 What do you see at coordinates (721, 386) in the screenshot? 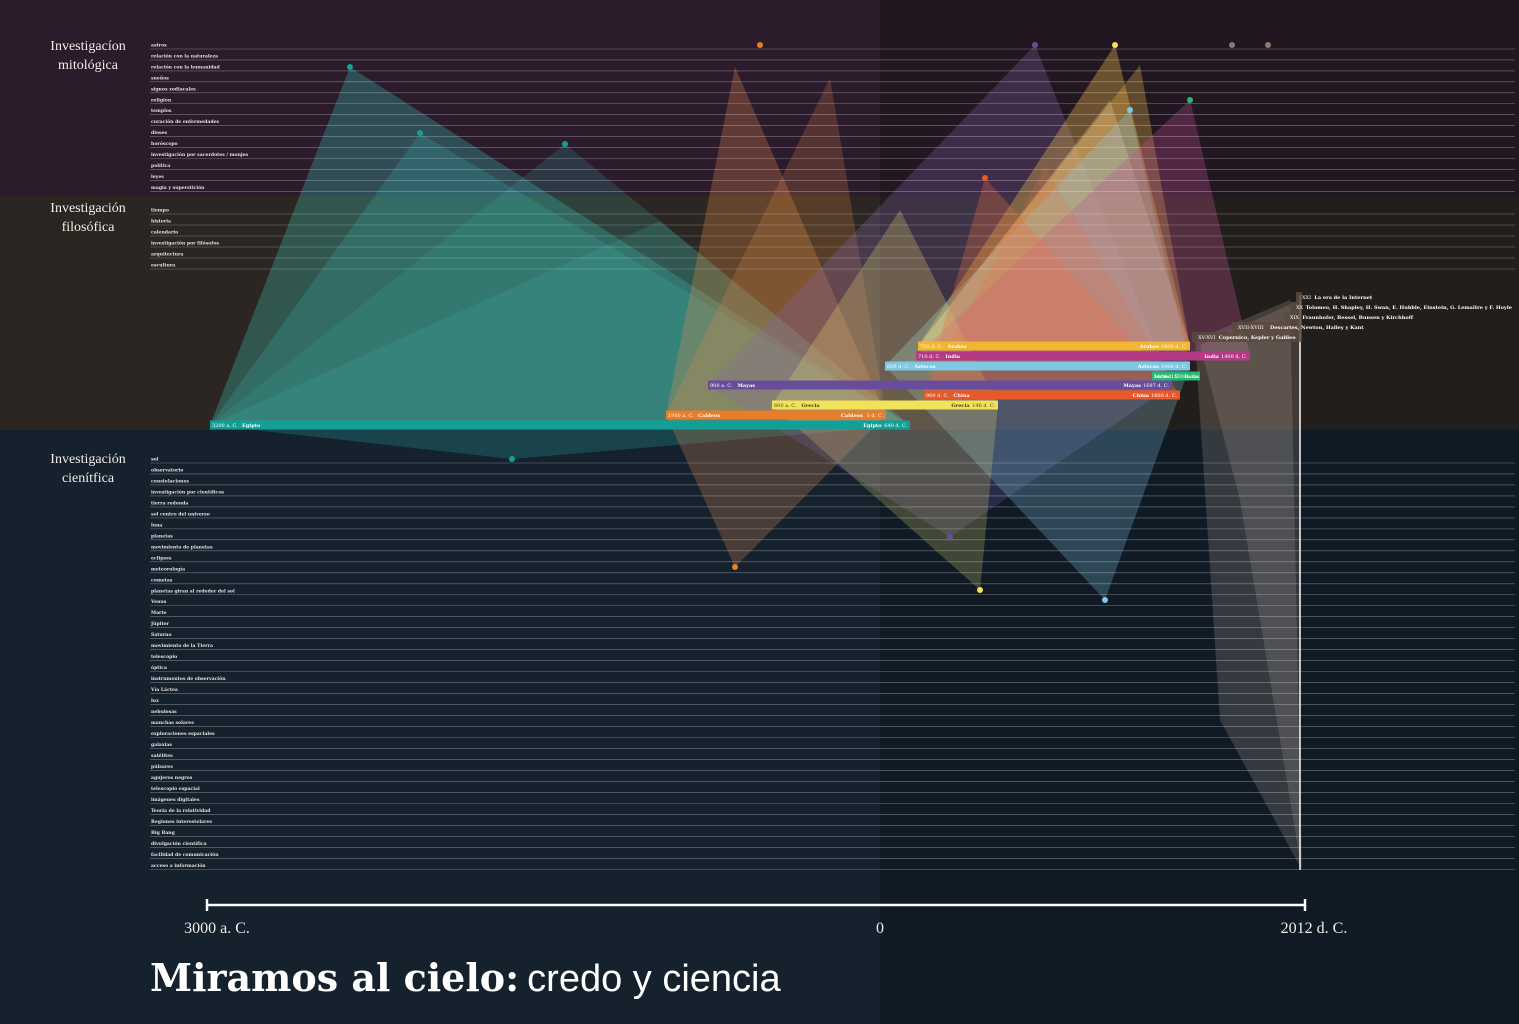
I see `bar-start-label: 900 a. C.` at bounding box center [721, 386].